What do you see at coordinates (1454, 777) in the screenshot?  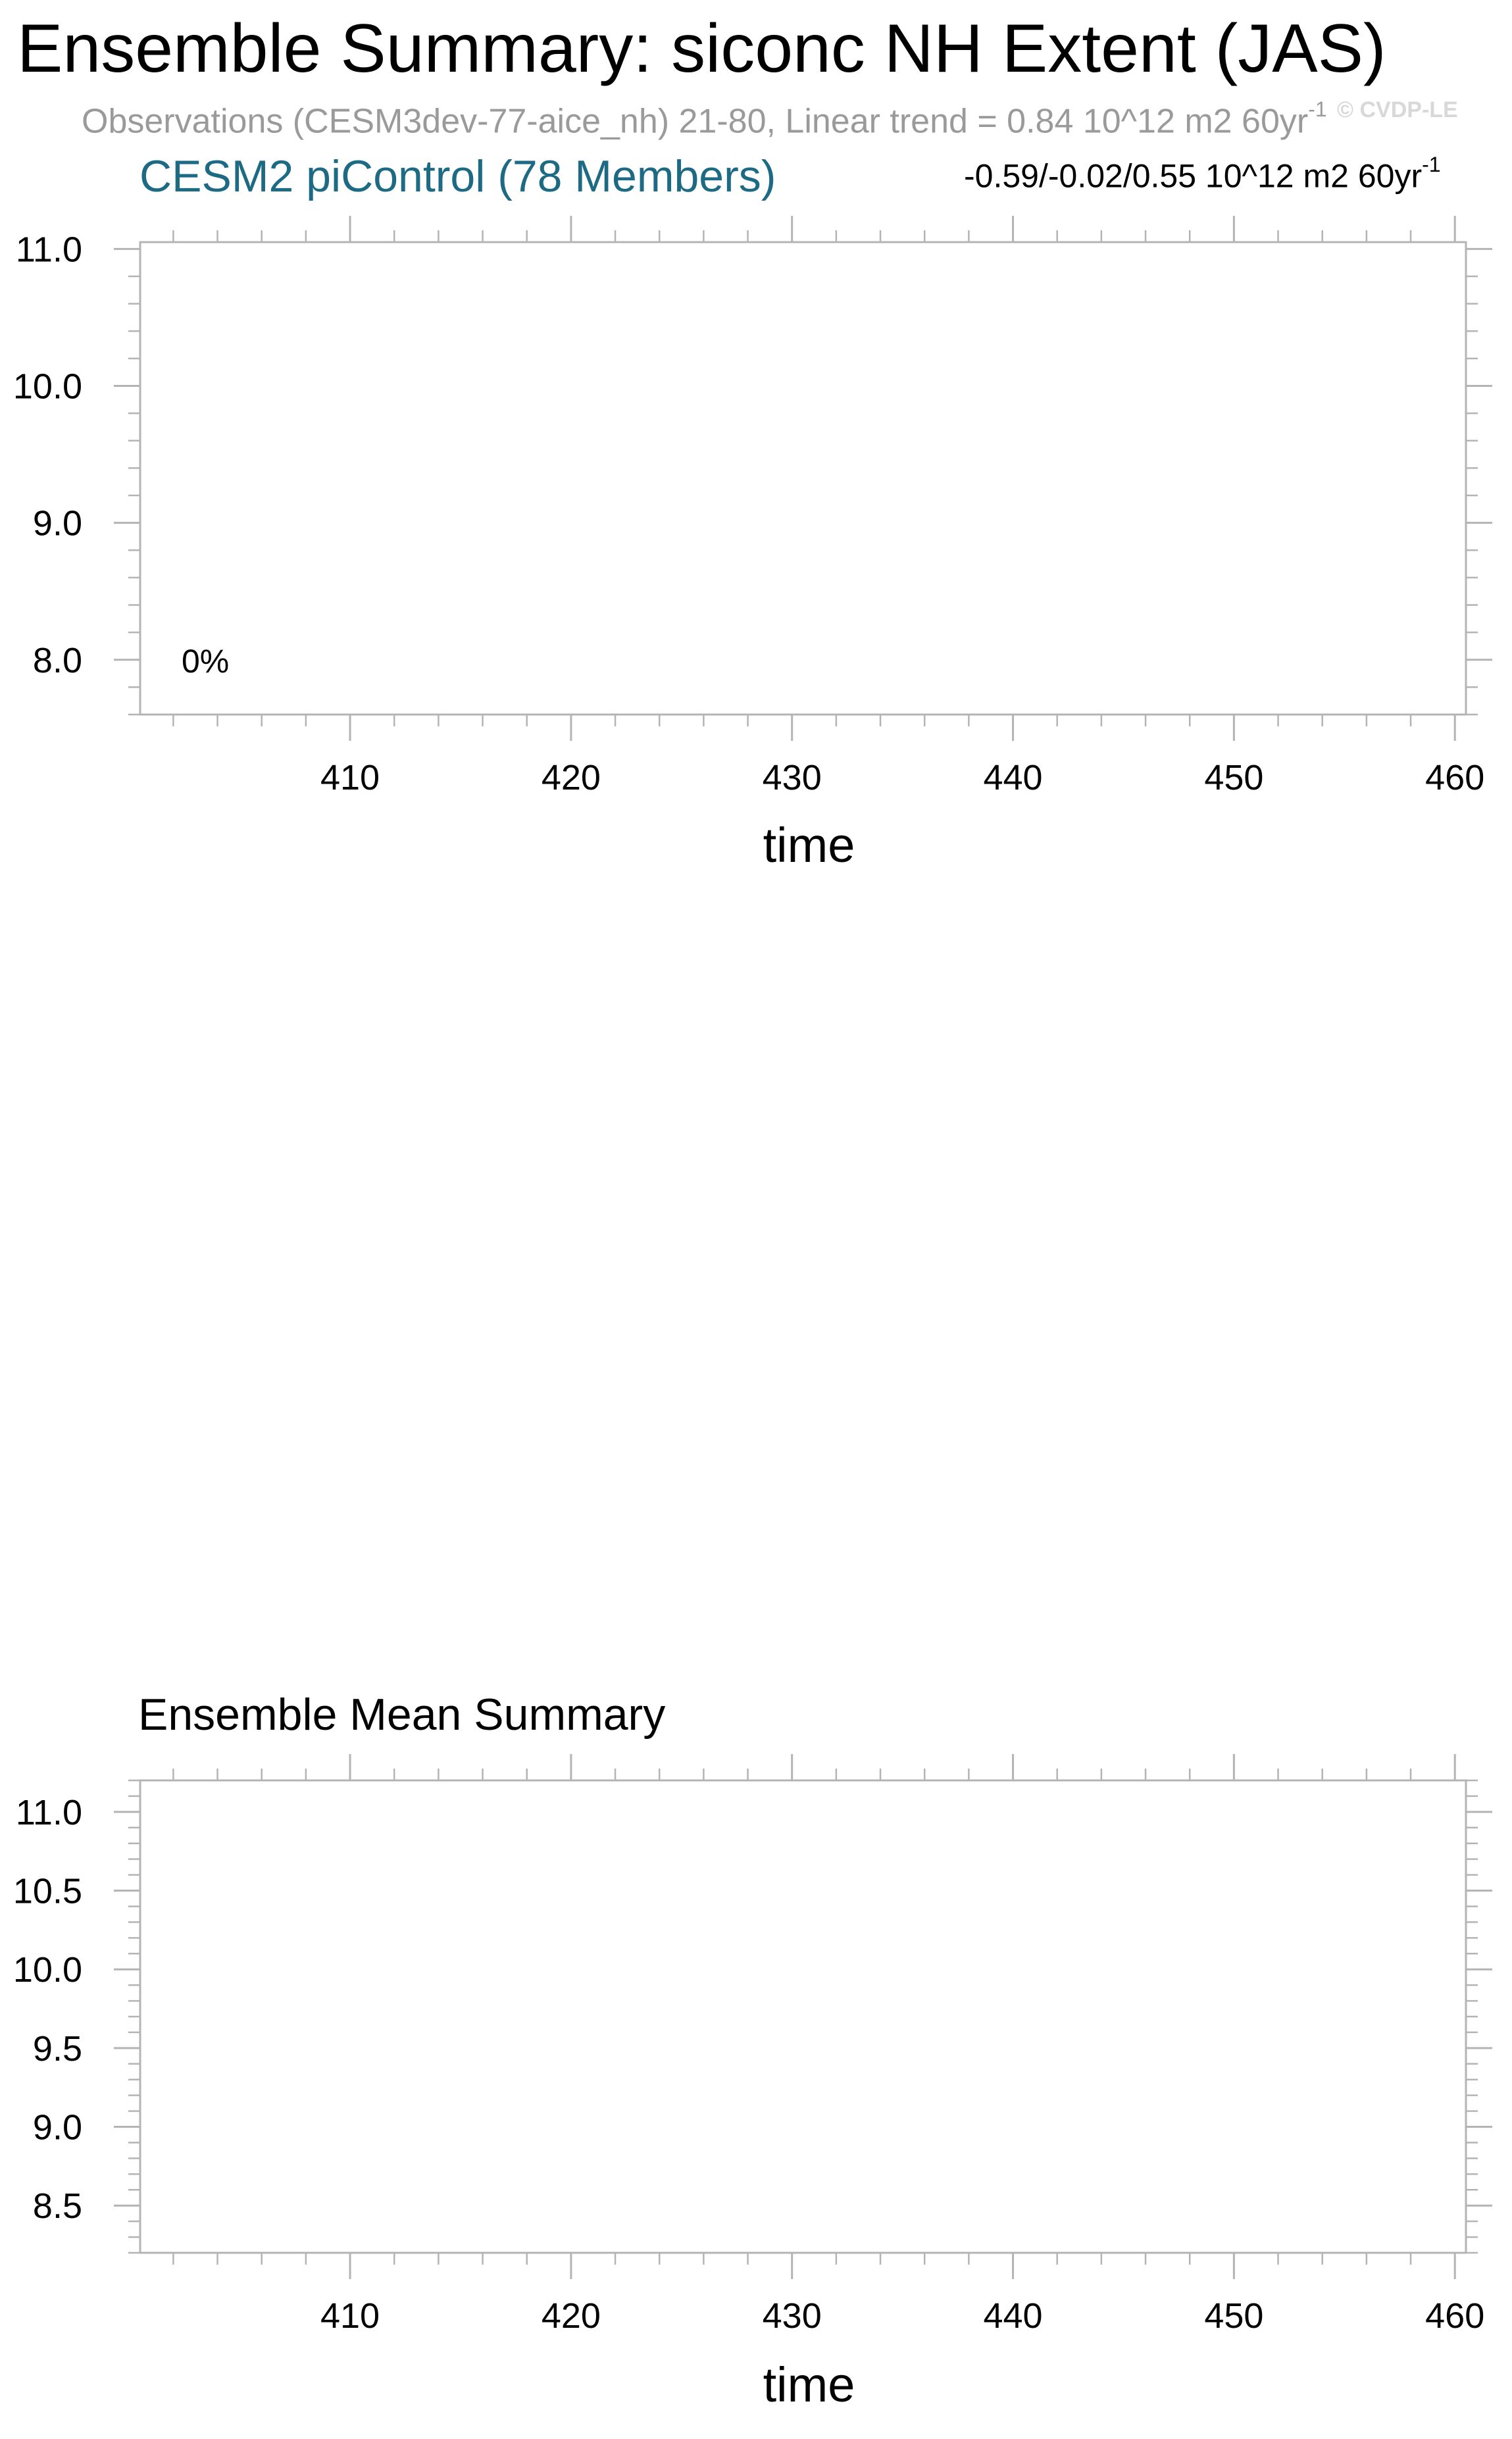 I see `panel1-x-tick-label: 460` at bounding box center [1454, 777].